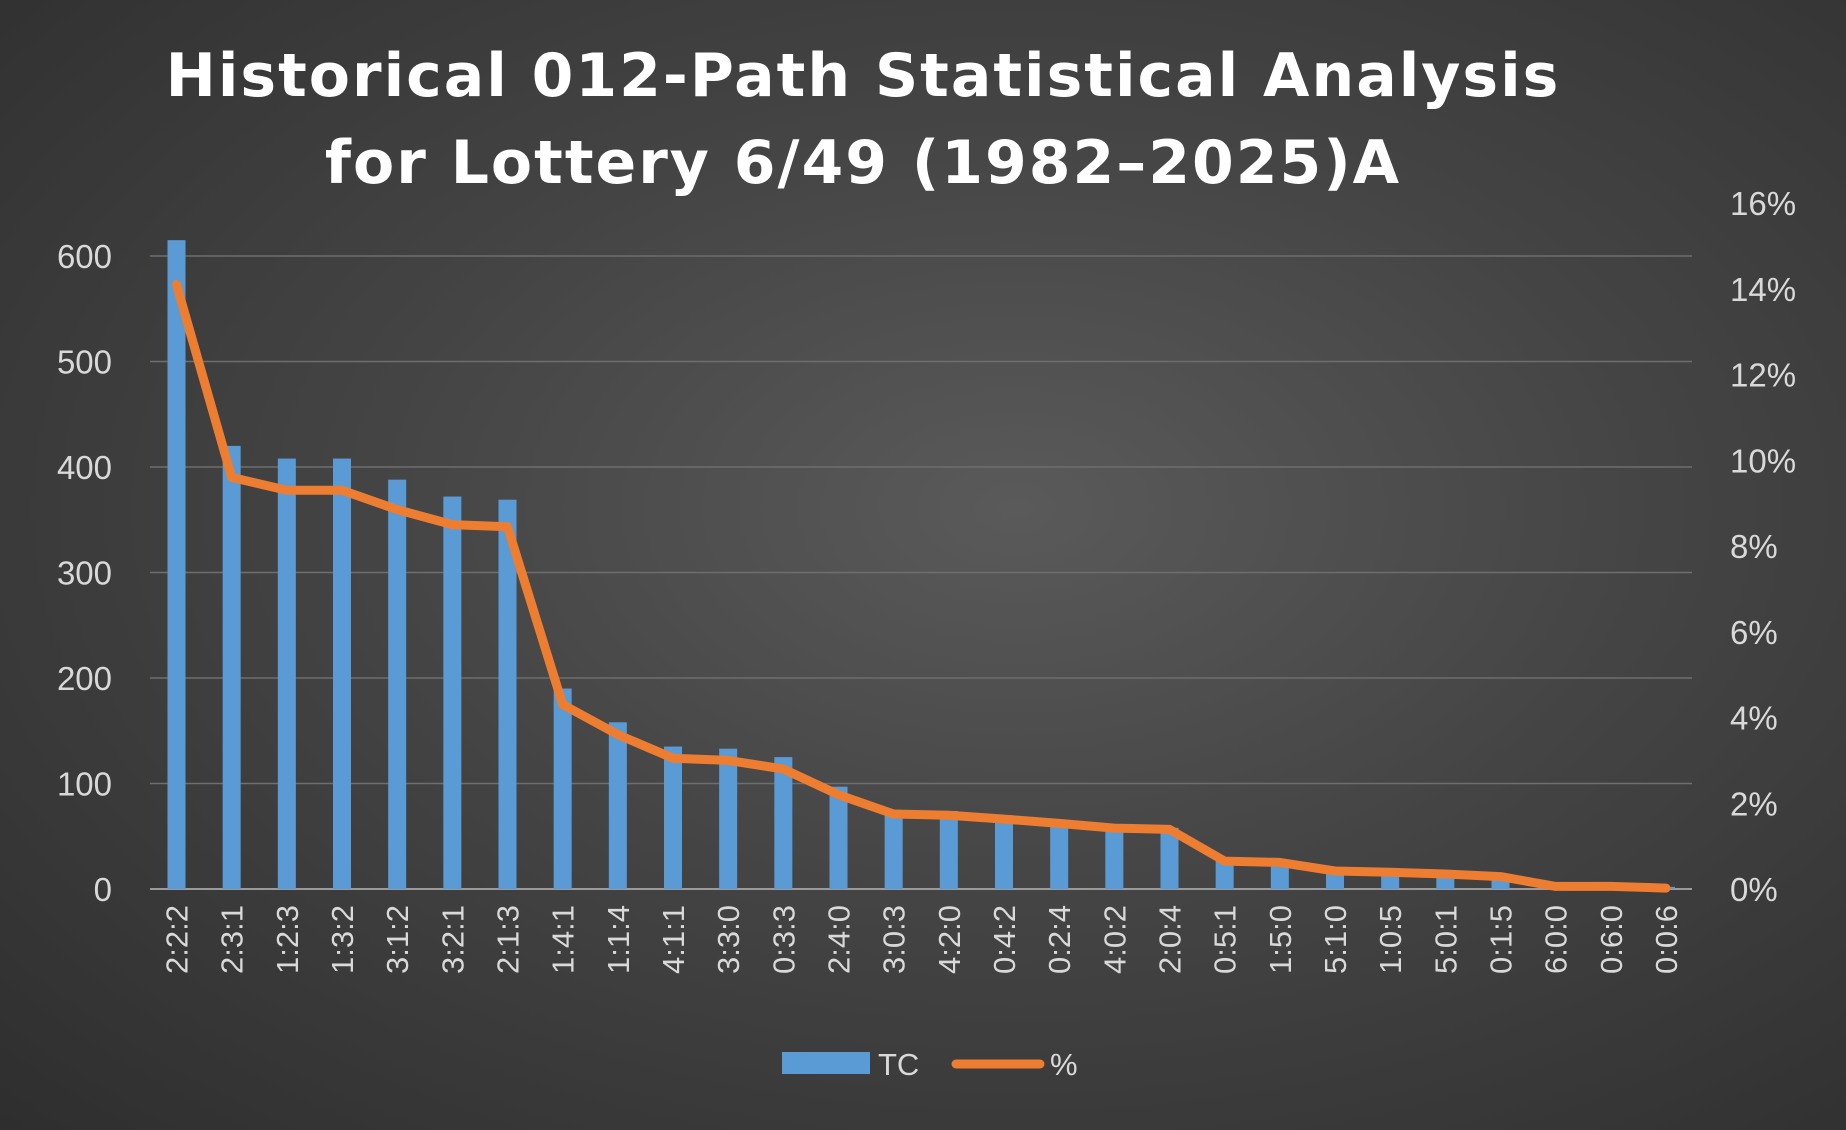 This screenshot has height=1130, width=1846. What do you see at coordinates (1754, 632) in the screenshot?
I see `y-right-tick-label: 6%` at bounding box center [1754, 632].